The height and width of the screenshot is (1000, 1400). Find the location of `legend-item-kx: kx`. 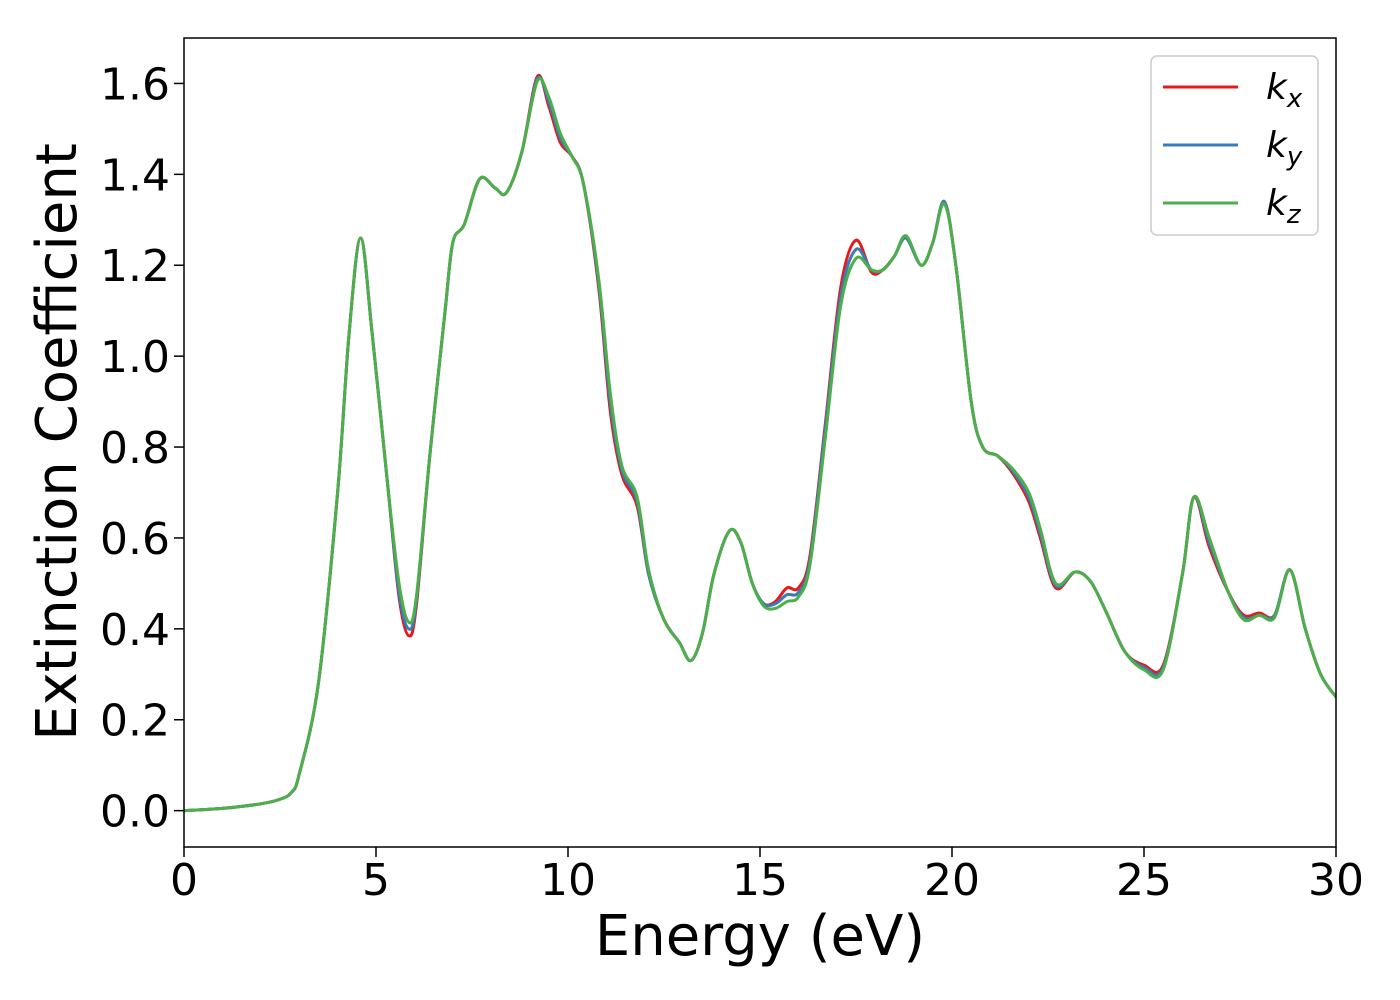

legend-item-kx: kx is located at coordinates (1233, 90).